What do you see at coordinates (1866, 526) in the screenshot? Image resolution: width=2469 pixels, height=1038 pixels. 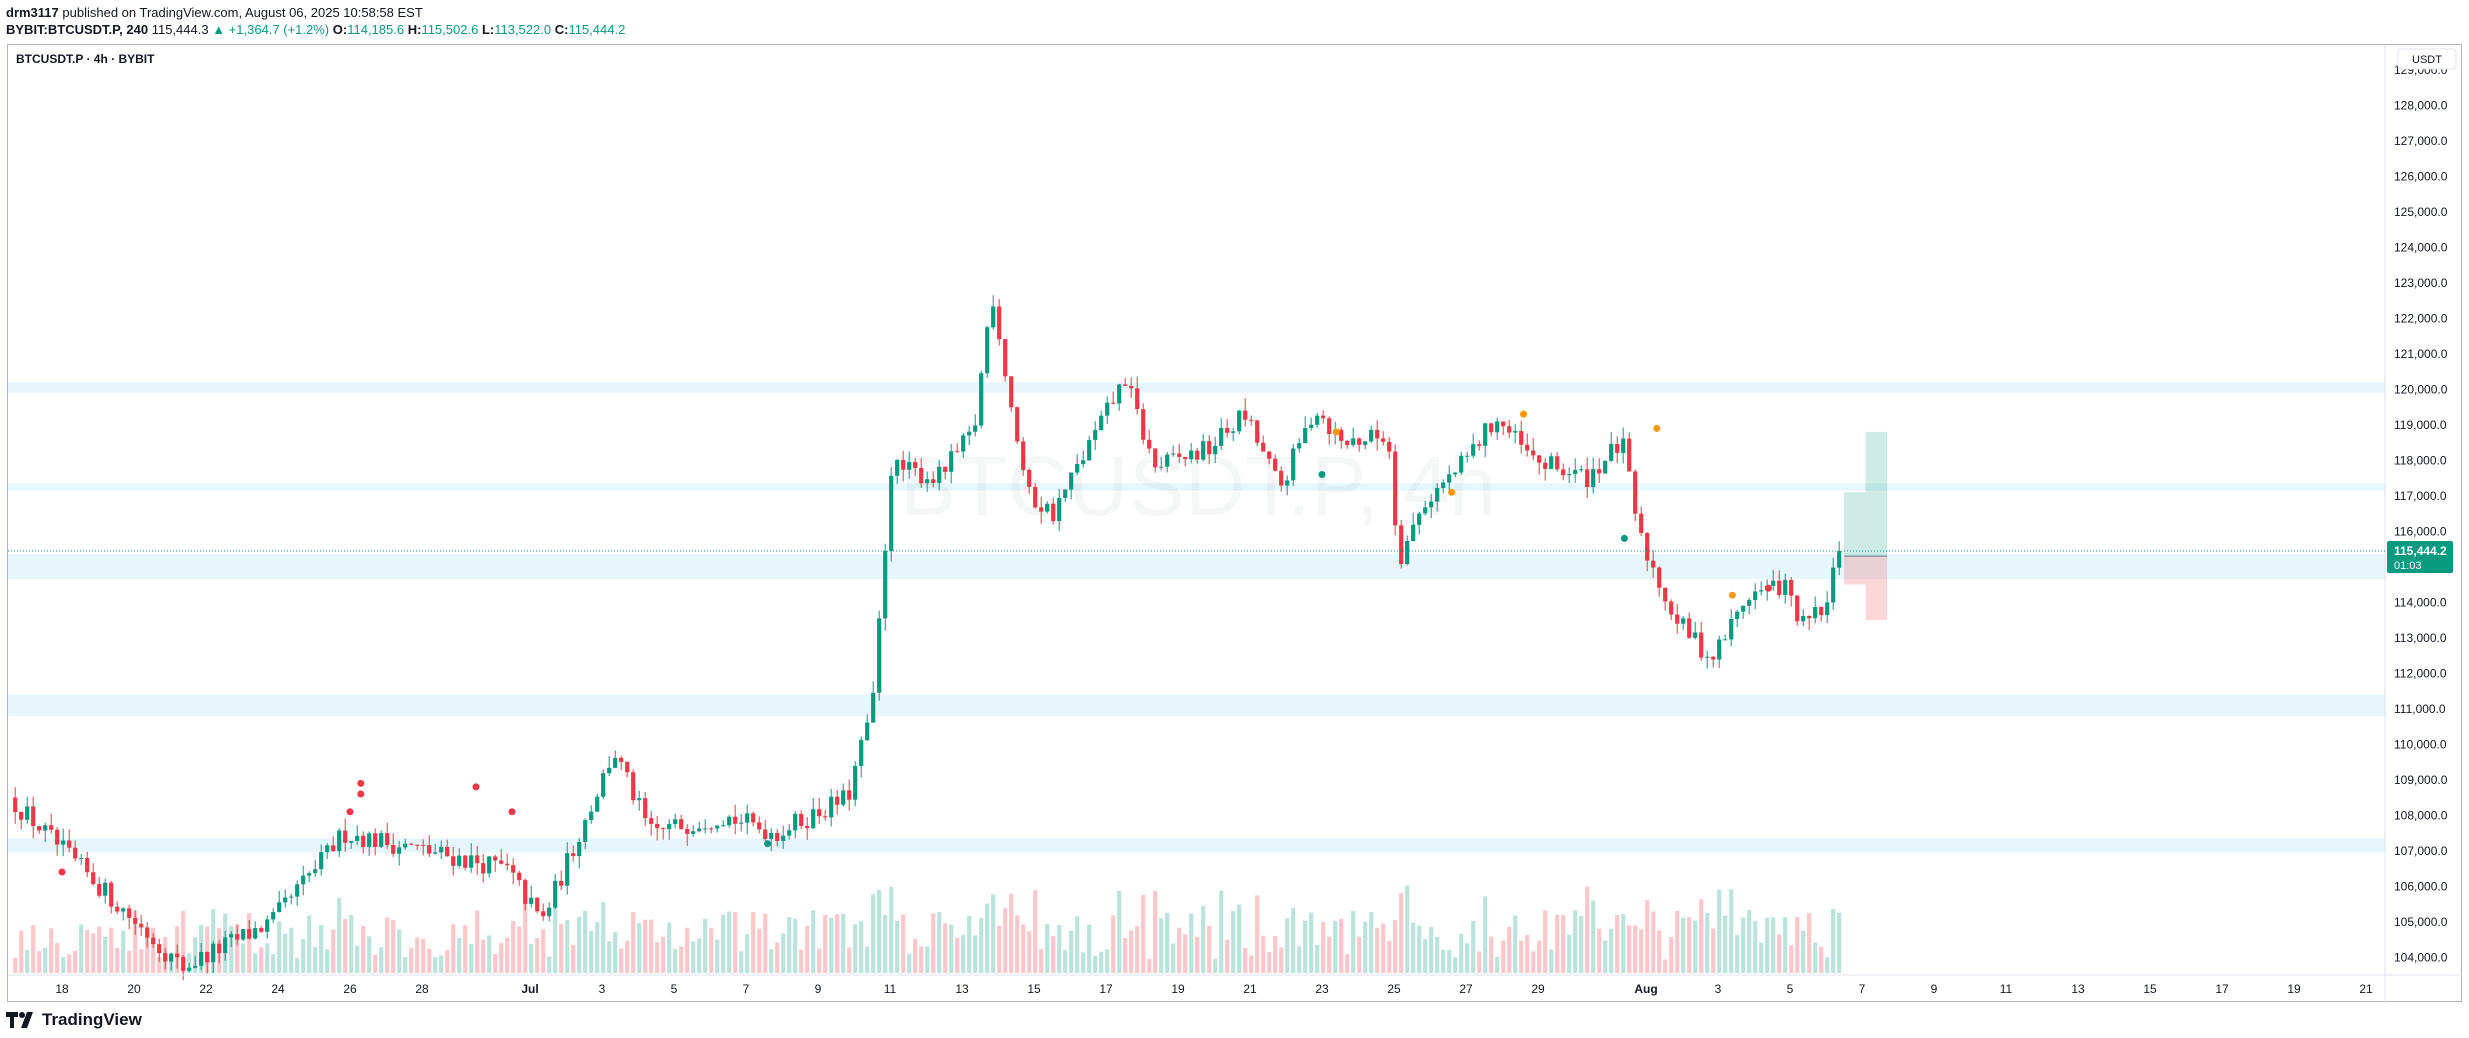 I see `position-tool` at bounding box center [1866, 526].